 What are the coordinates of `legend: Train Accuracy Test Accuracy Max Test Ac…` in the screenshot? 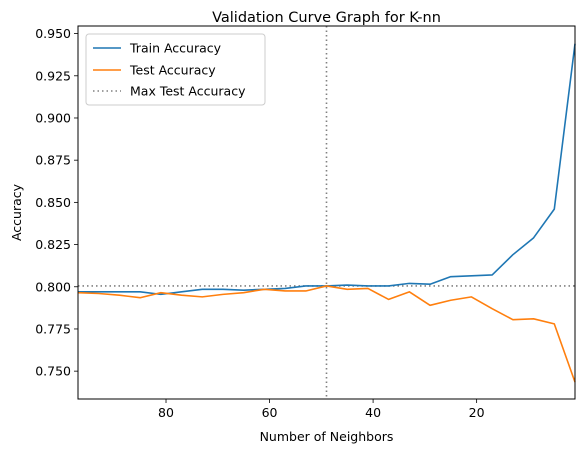 It's located at (175, 69).